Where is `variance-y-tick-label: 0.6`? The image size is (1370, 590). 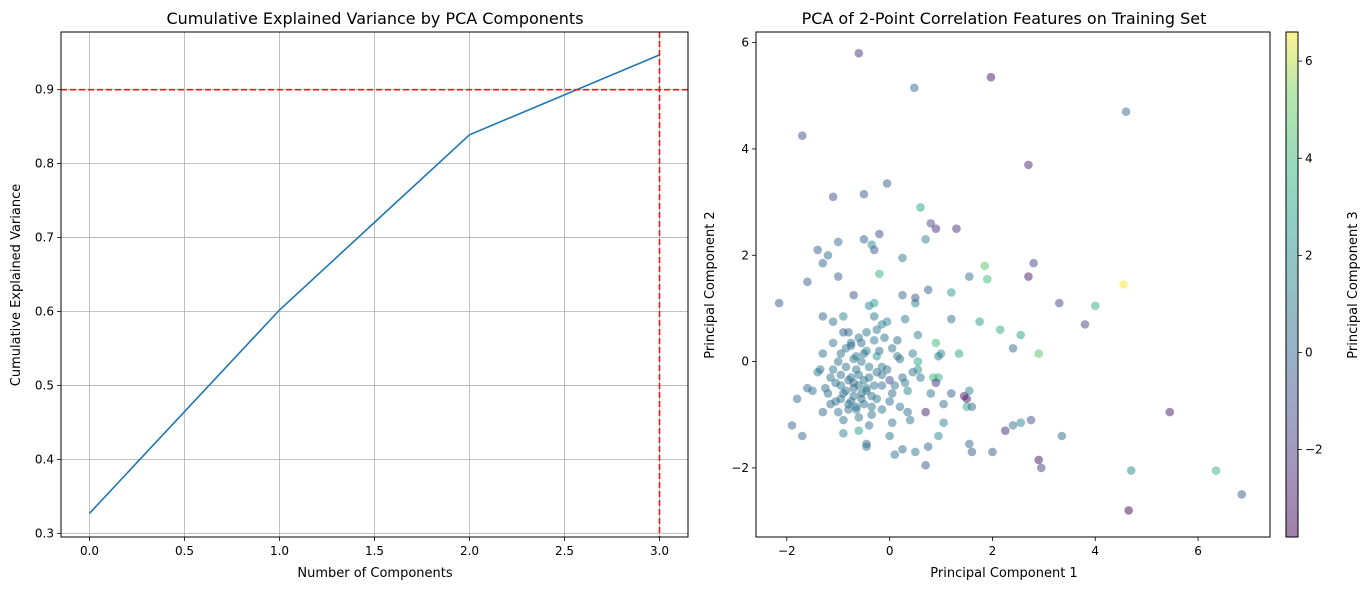
variance-y-tick-label: 0.6 is located at coordinates (44, 311).